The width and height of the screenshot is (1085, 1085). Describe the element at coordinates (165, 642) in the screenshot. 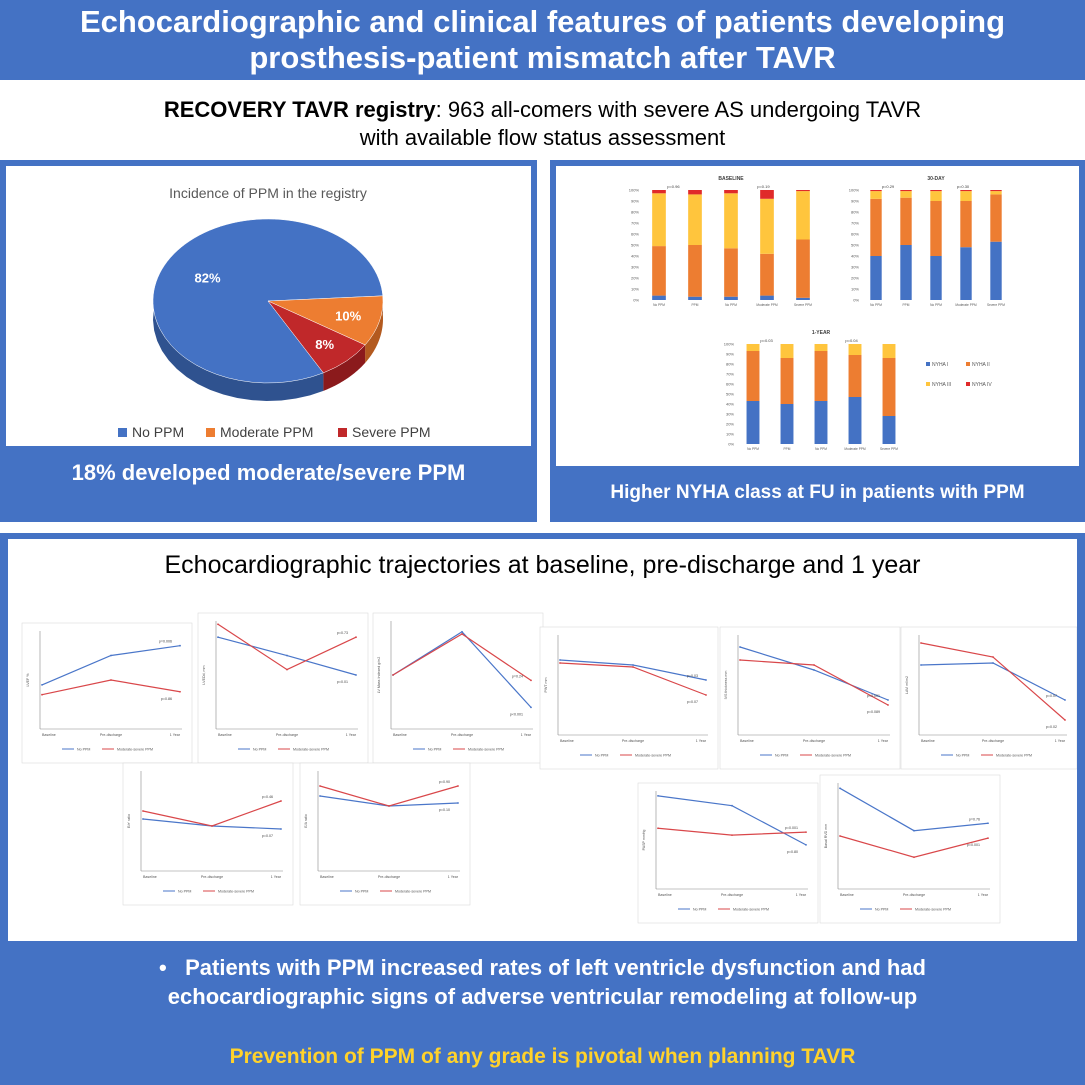

I see `echo-p-value: p=0.006` at that location.